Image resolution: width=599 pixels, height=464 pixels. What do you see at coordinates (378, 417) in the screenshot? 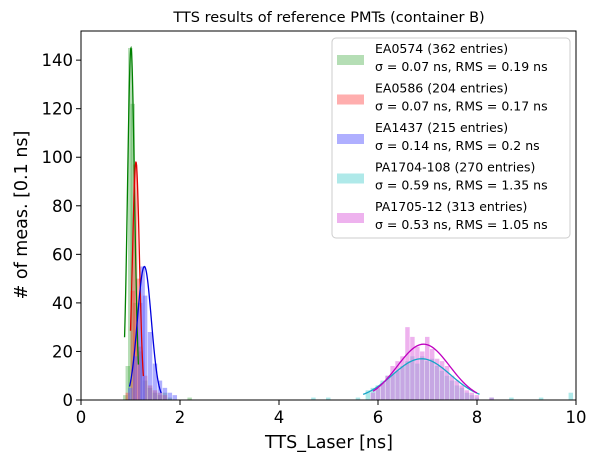
I see `x-tick-label-3: 6` at bounding box center [378, 417].